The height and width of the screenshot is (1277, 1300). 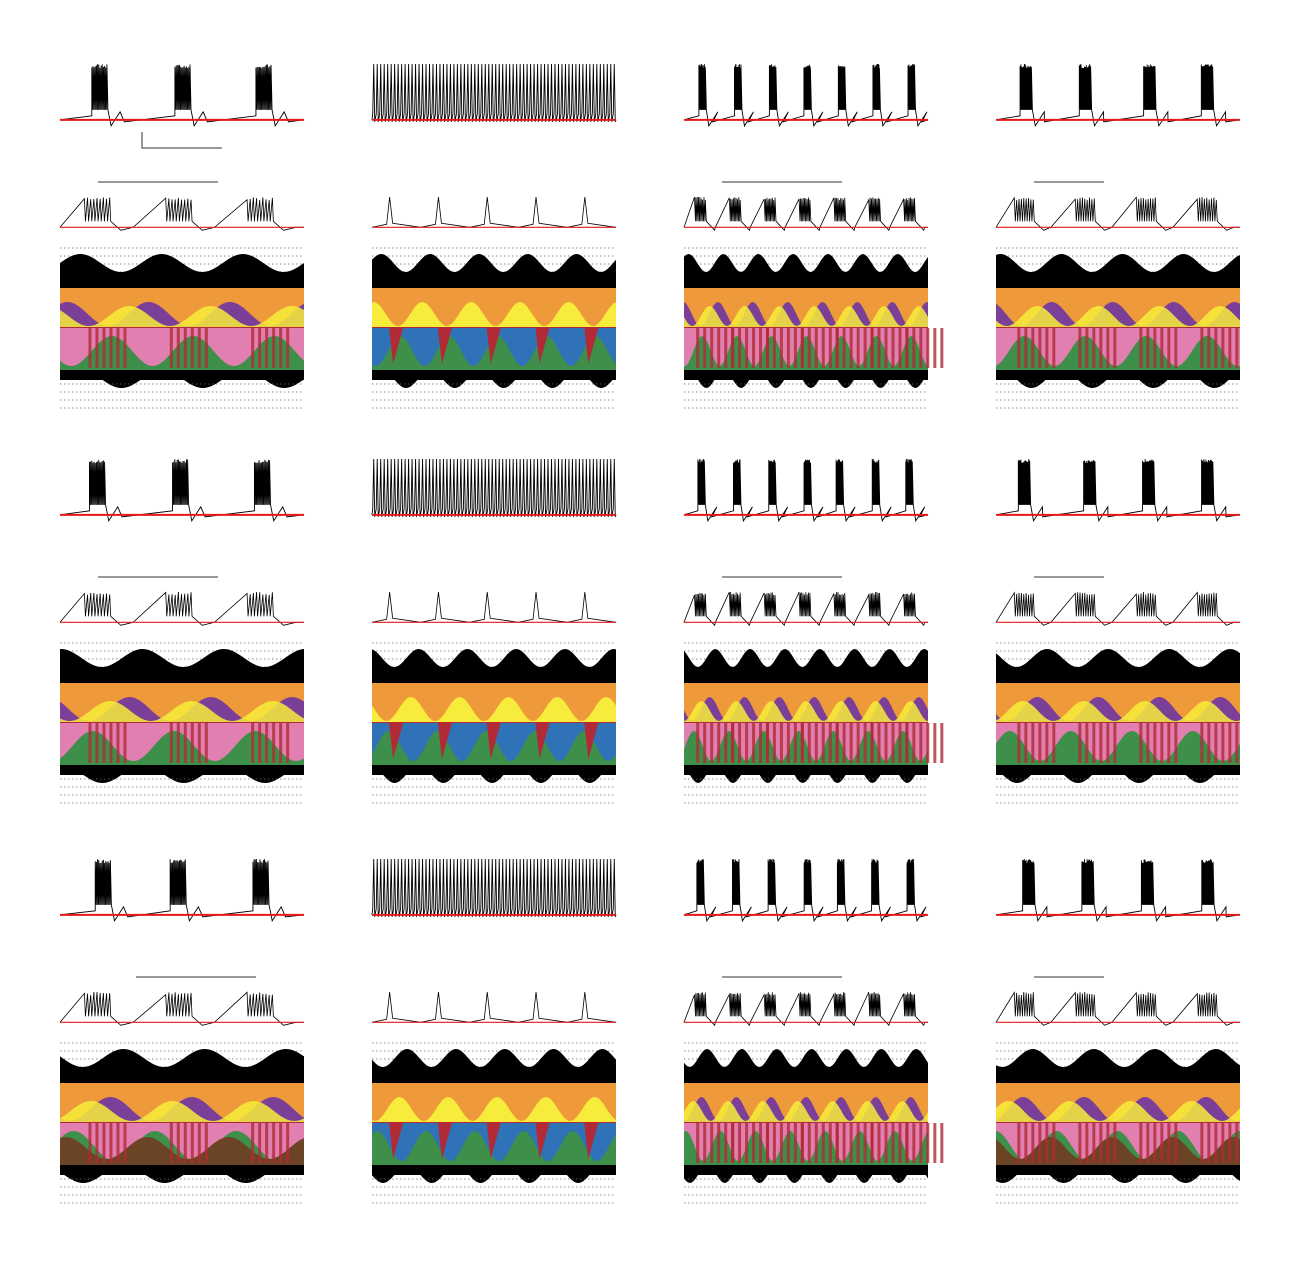 What do you see at coordinates (182, 631) in the screenshot?
I see `panel-r1-c0` at bounding box center [182, 631].